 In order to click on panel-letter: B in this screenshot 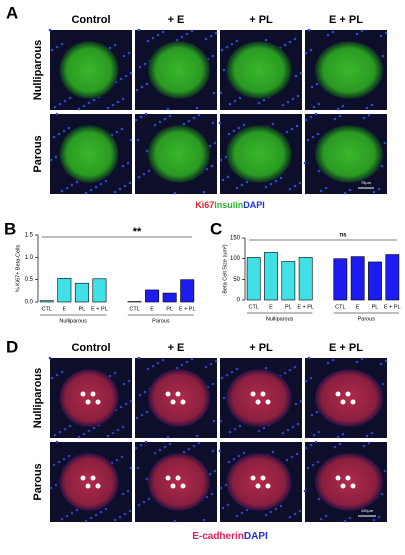, I will do `click(10, 228)`.